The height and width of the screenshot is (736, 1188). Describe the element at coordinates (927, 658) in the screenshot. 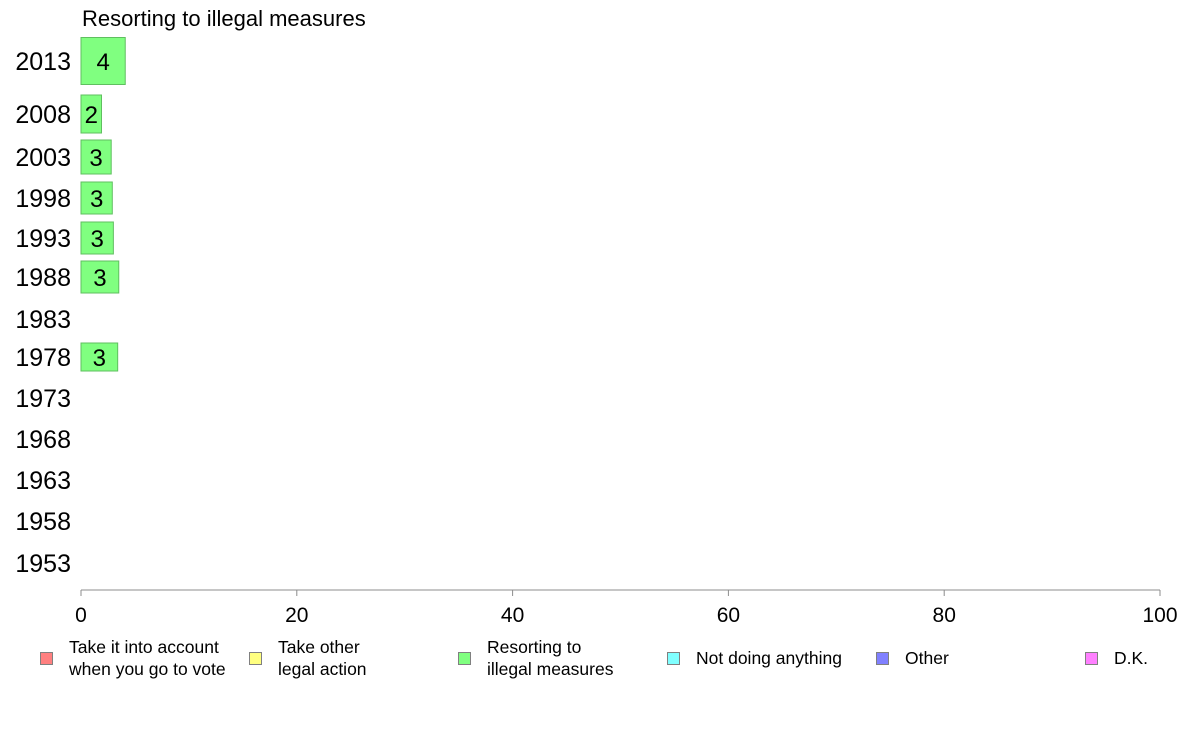

I see `legend-label: Other` at that location.